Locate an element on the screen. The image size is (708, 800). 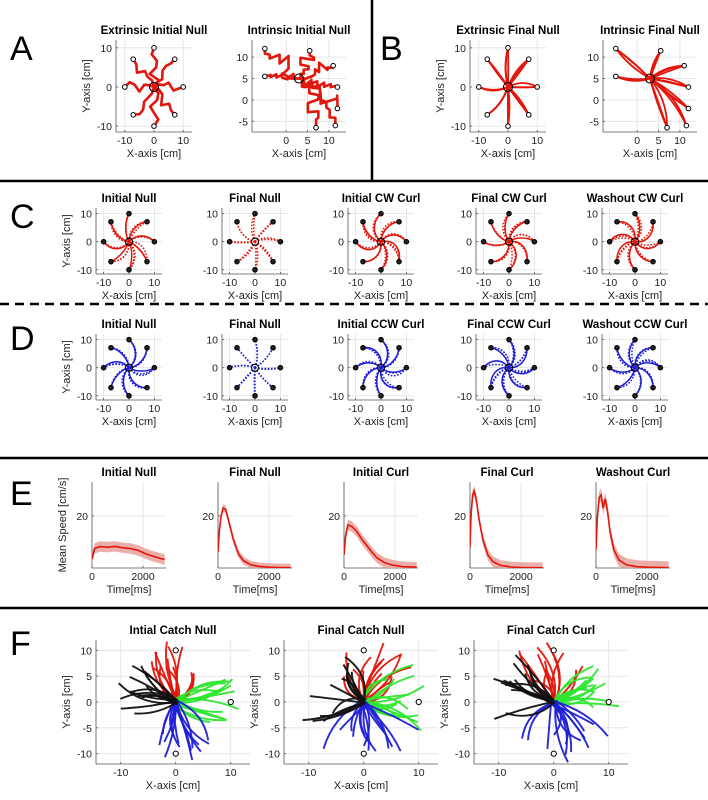
x-axis-label: Time[ms] is located at coordinates (255, 590).